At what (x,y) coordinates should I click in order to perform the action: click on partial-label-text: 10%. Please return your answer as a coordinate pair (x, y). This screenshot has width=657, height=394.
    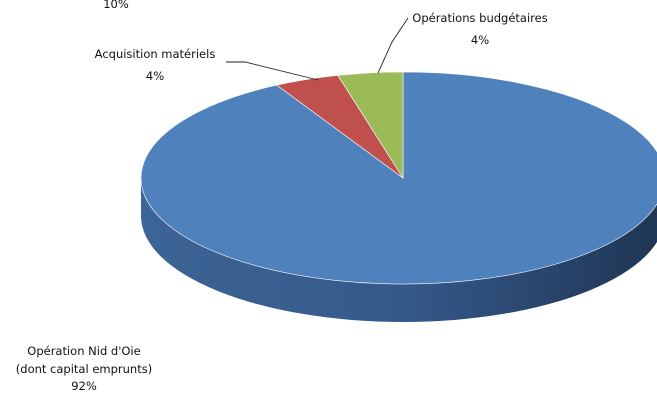
    Looking at the image, I should click on (116, 5).